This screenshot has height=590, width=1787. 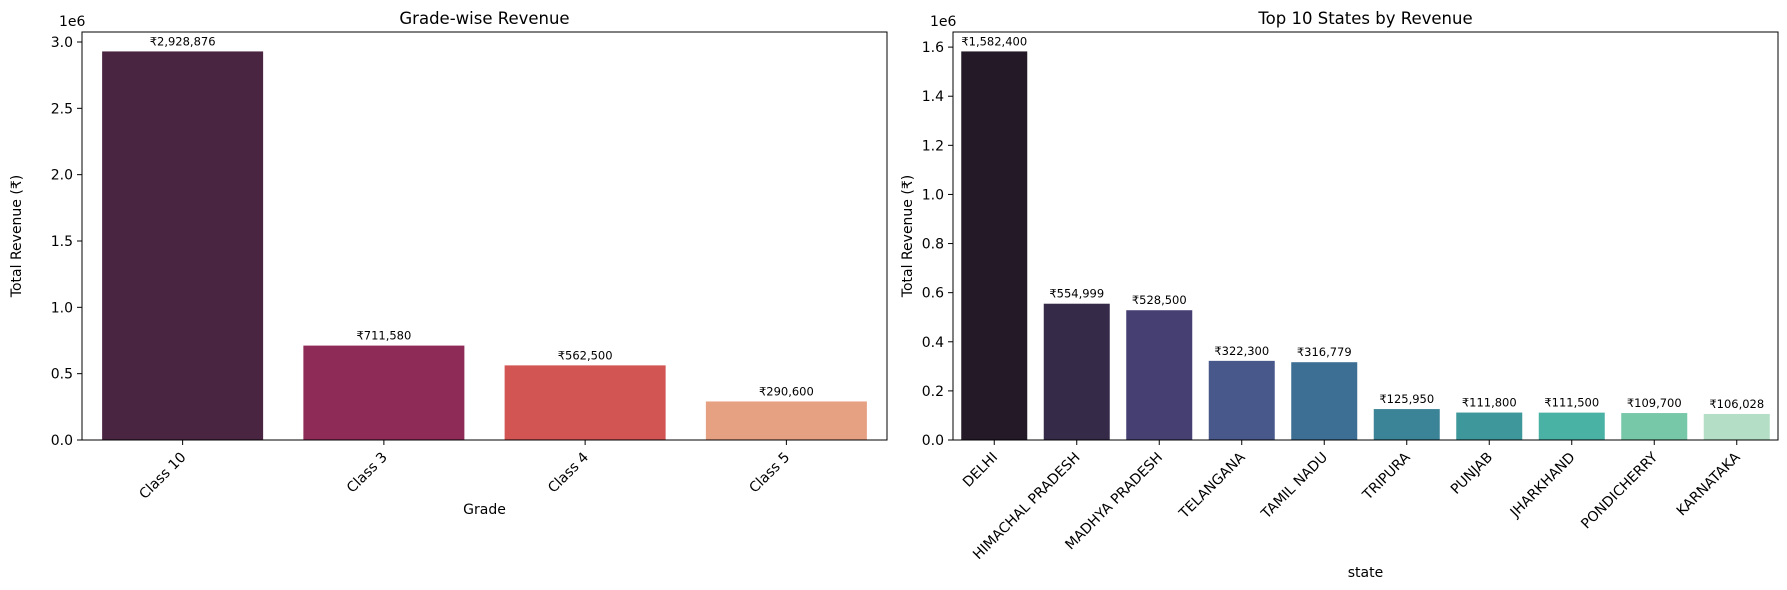 What do you see at coordinates (1654, 403) in the screenshot?
I see `data-label: ₹109,700` at bounding box center [1654, 403].